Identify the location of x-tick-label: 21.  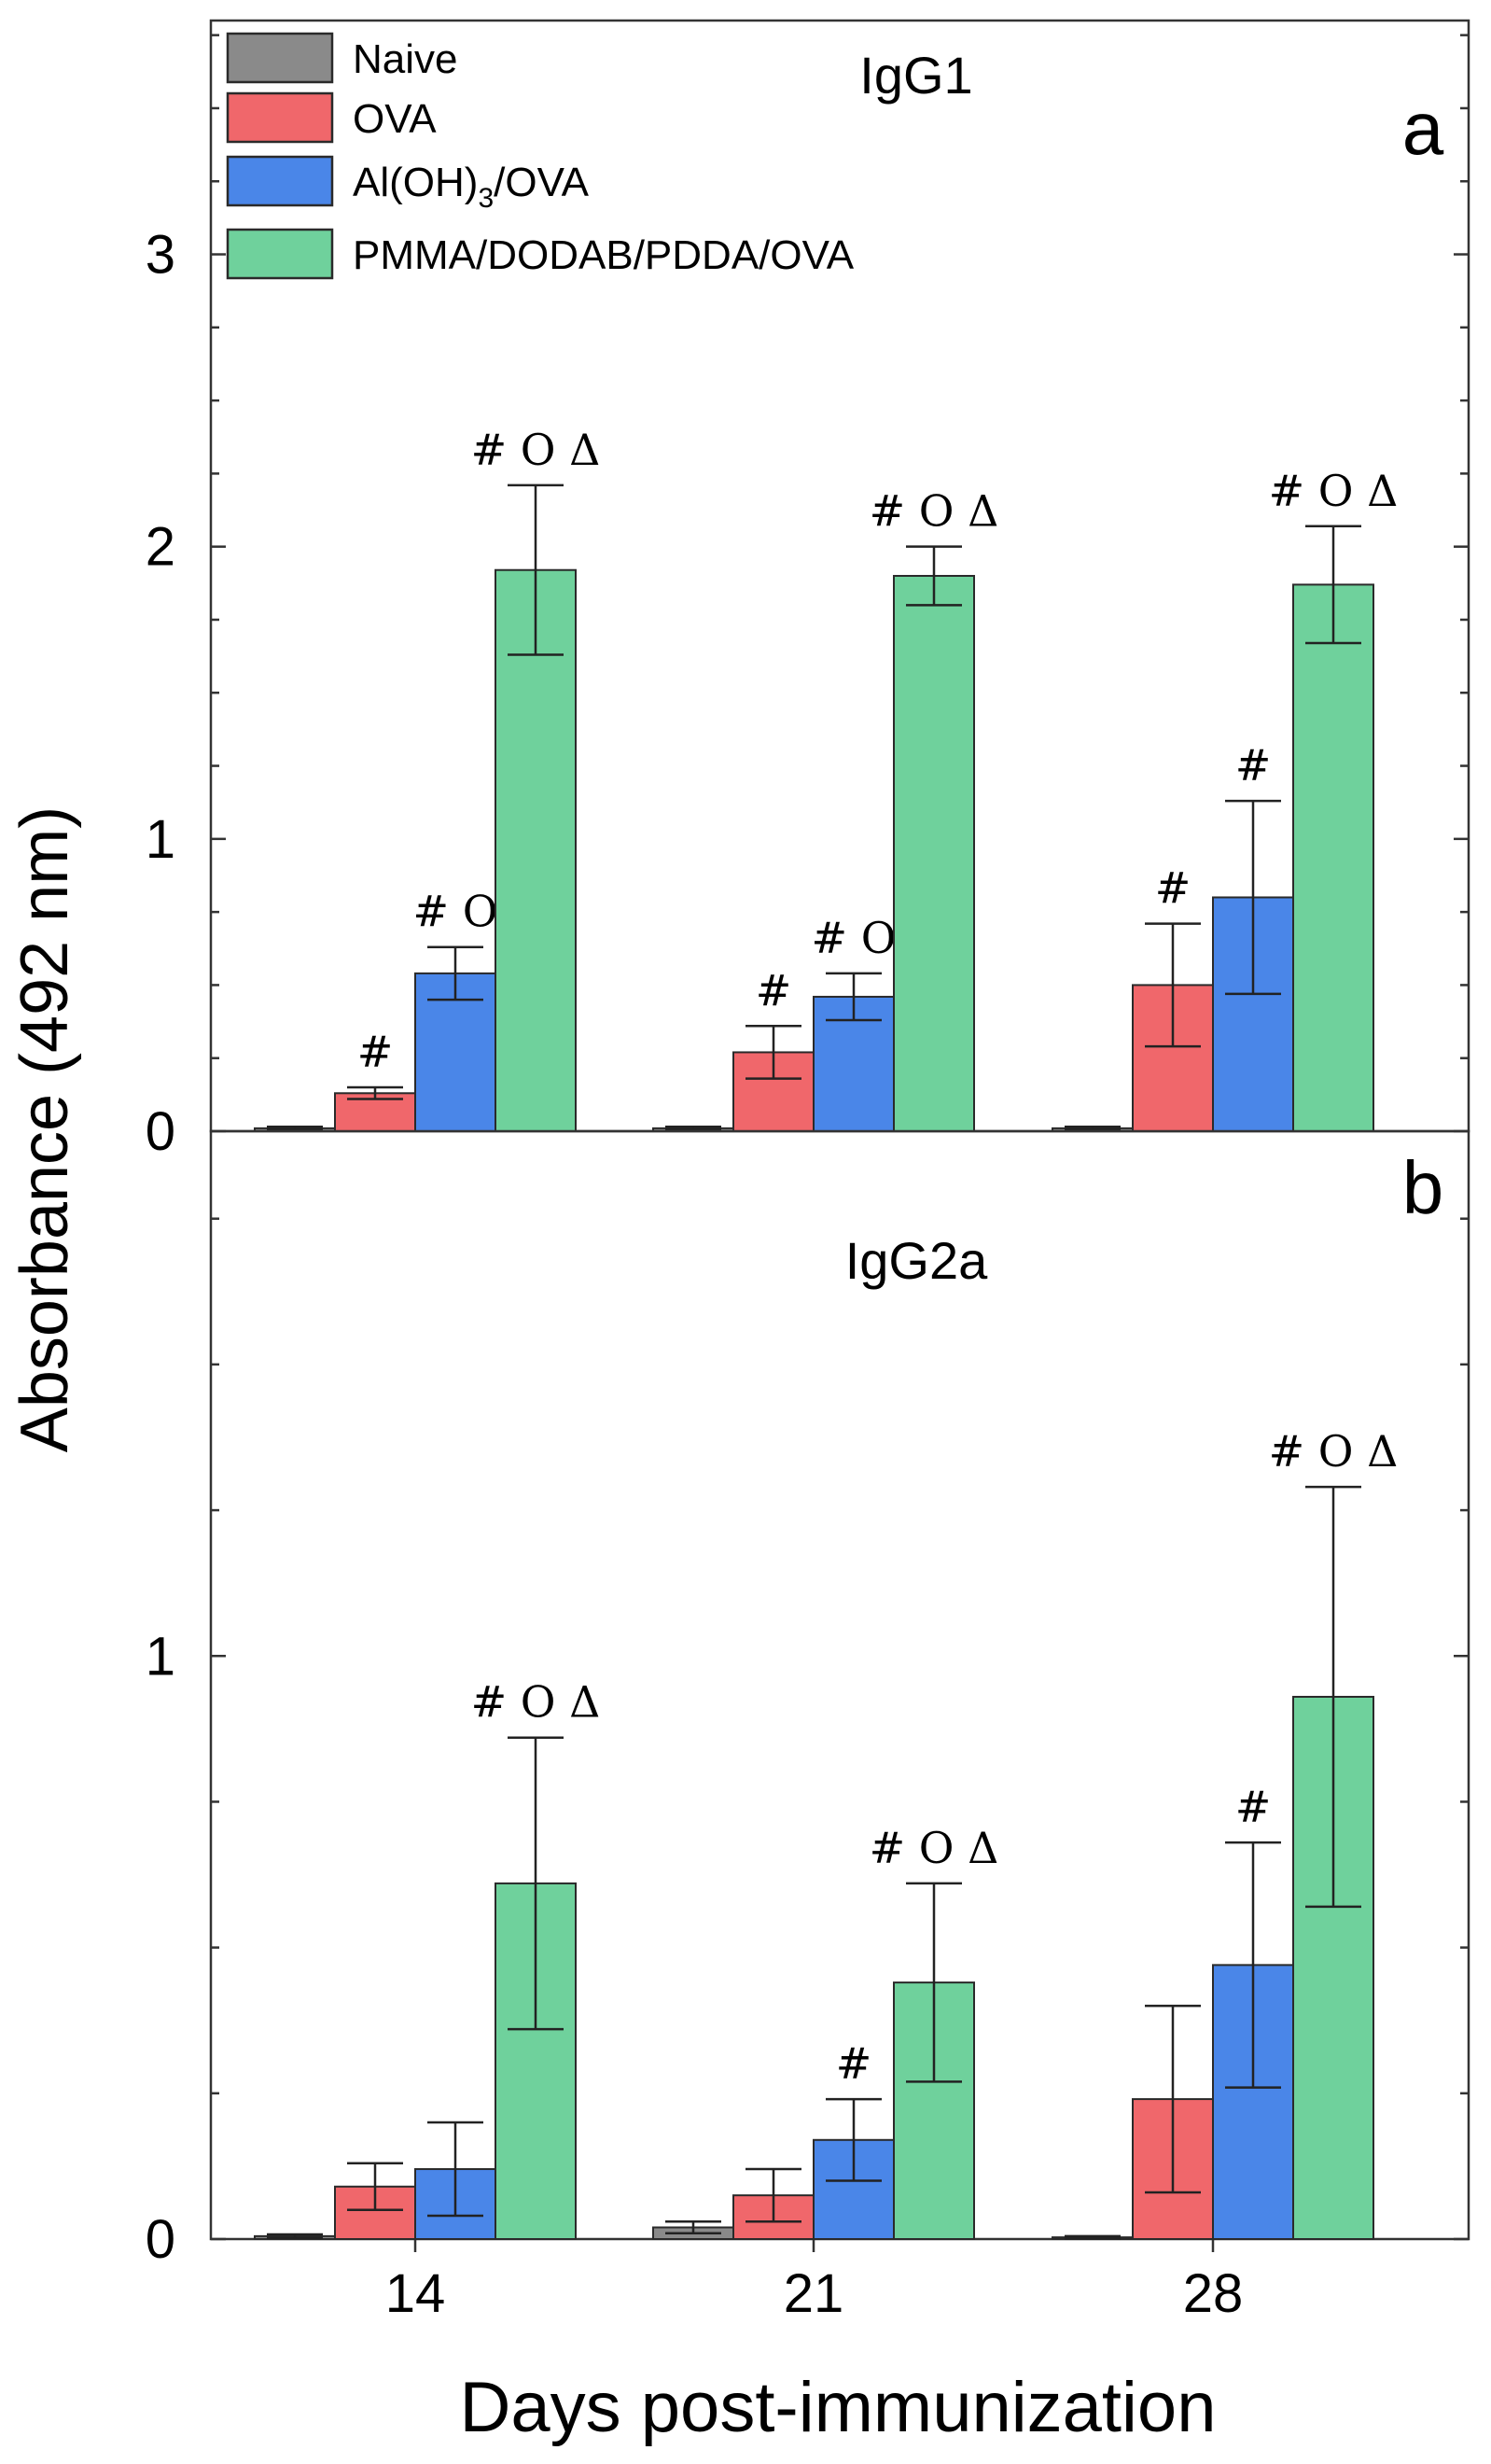
(814, 2293).